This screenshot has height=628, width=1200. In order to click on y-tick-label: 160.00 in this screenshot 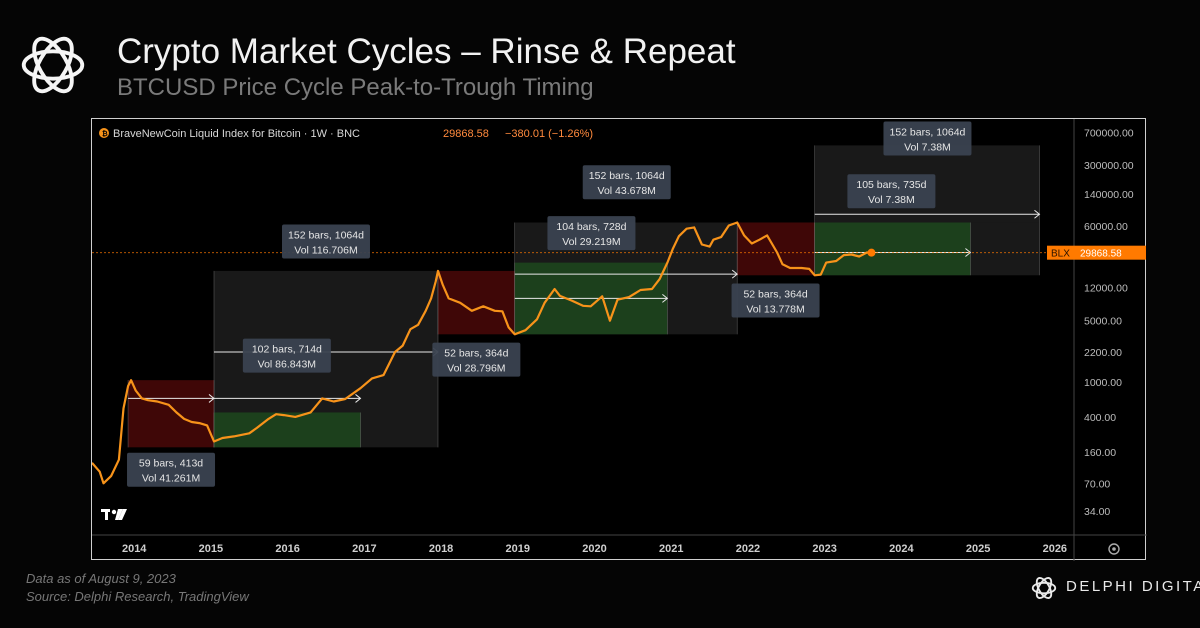, I will do `click(1100, 453)`.